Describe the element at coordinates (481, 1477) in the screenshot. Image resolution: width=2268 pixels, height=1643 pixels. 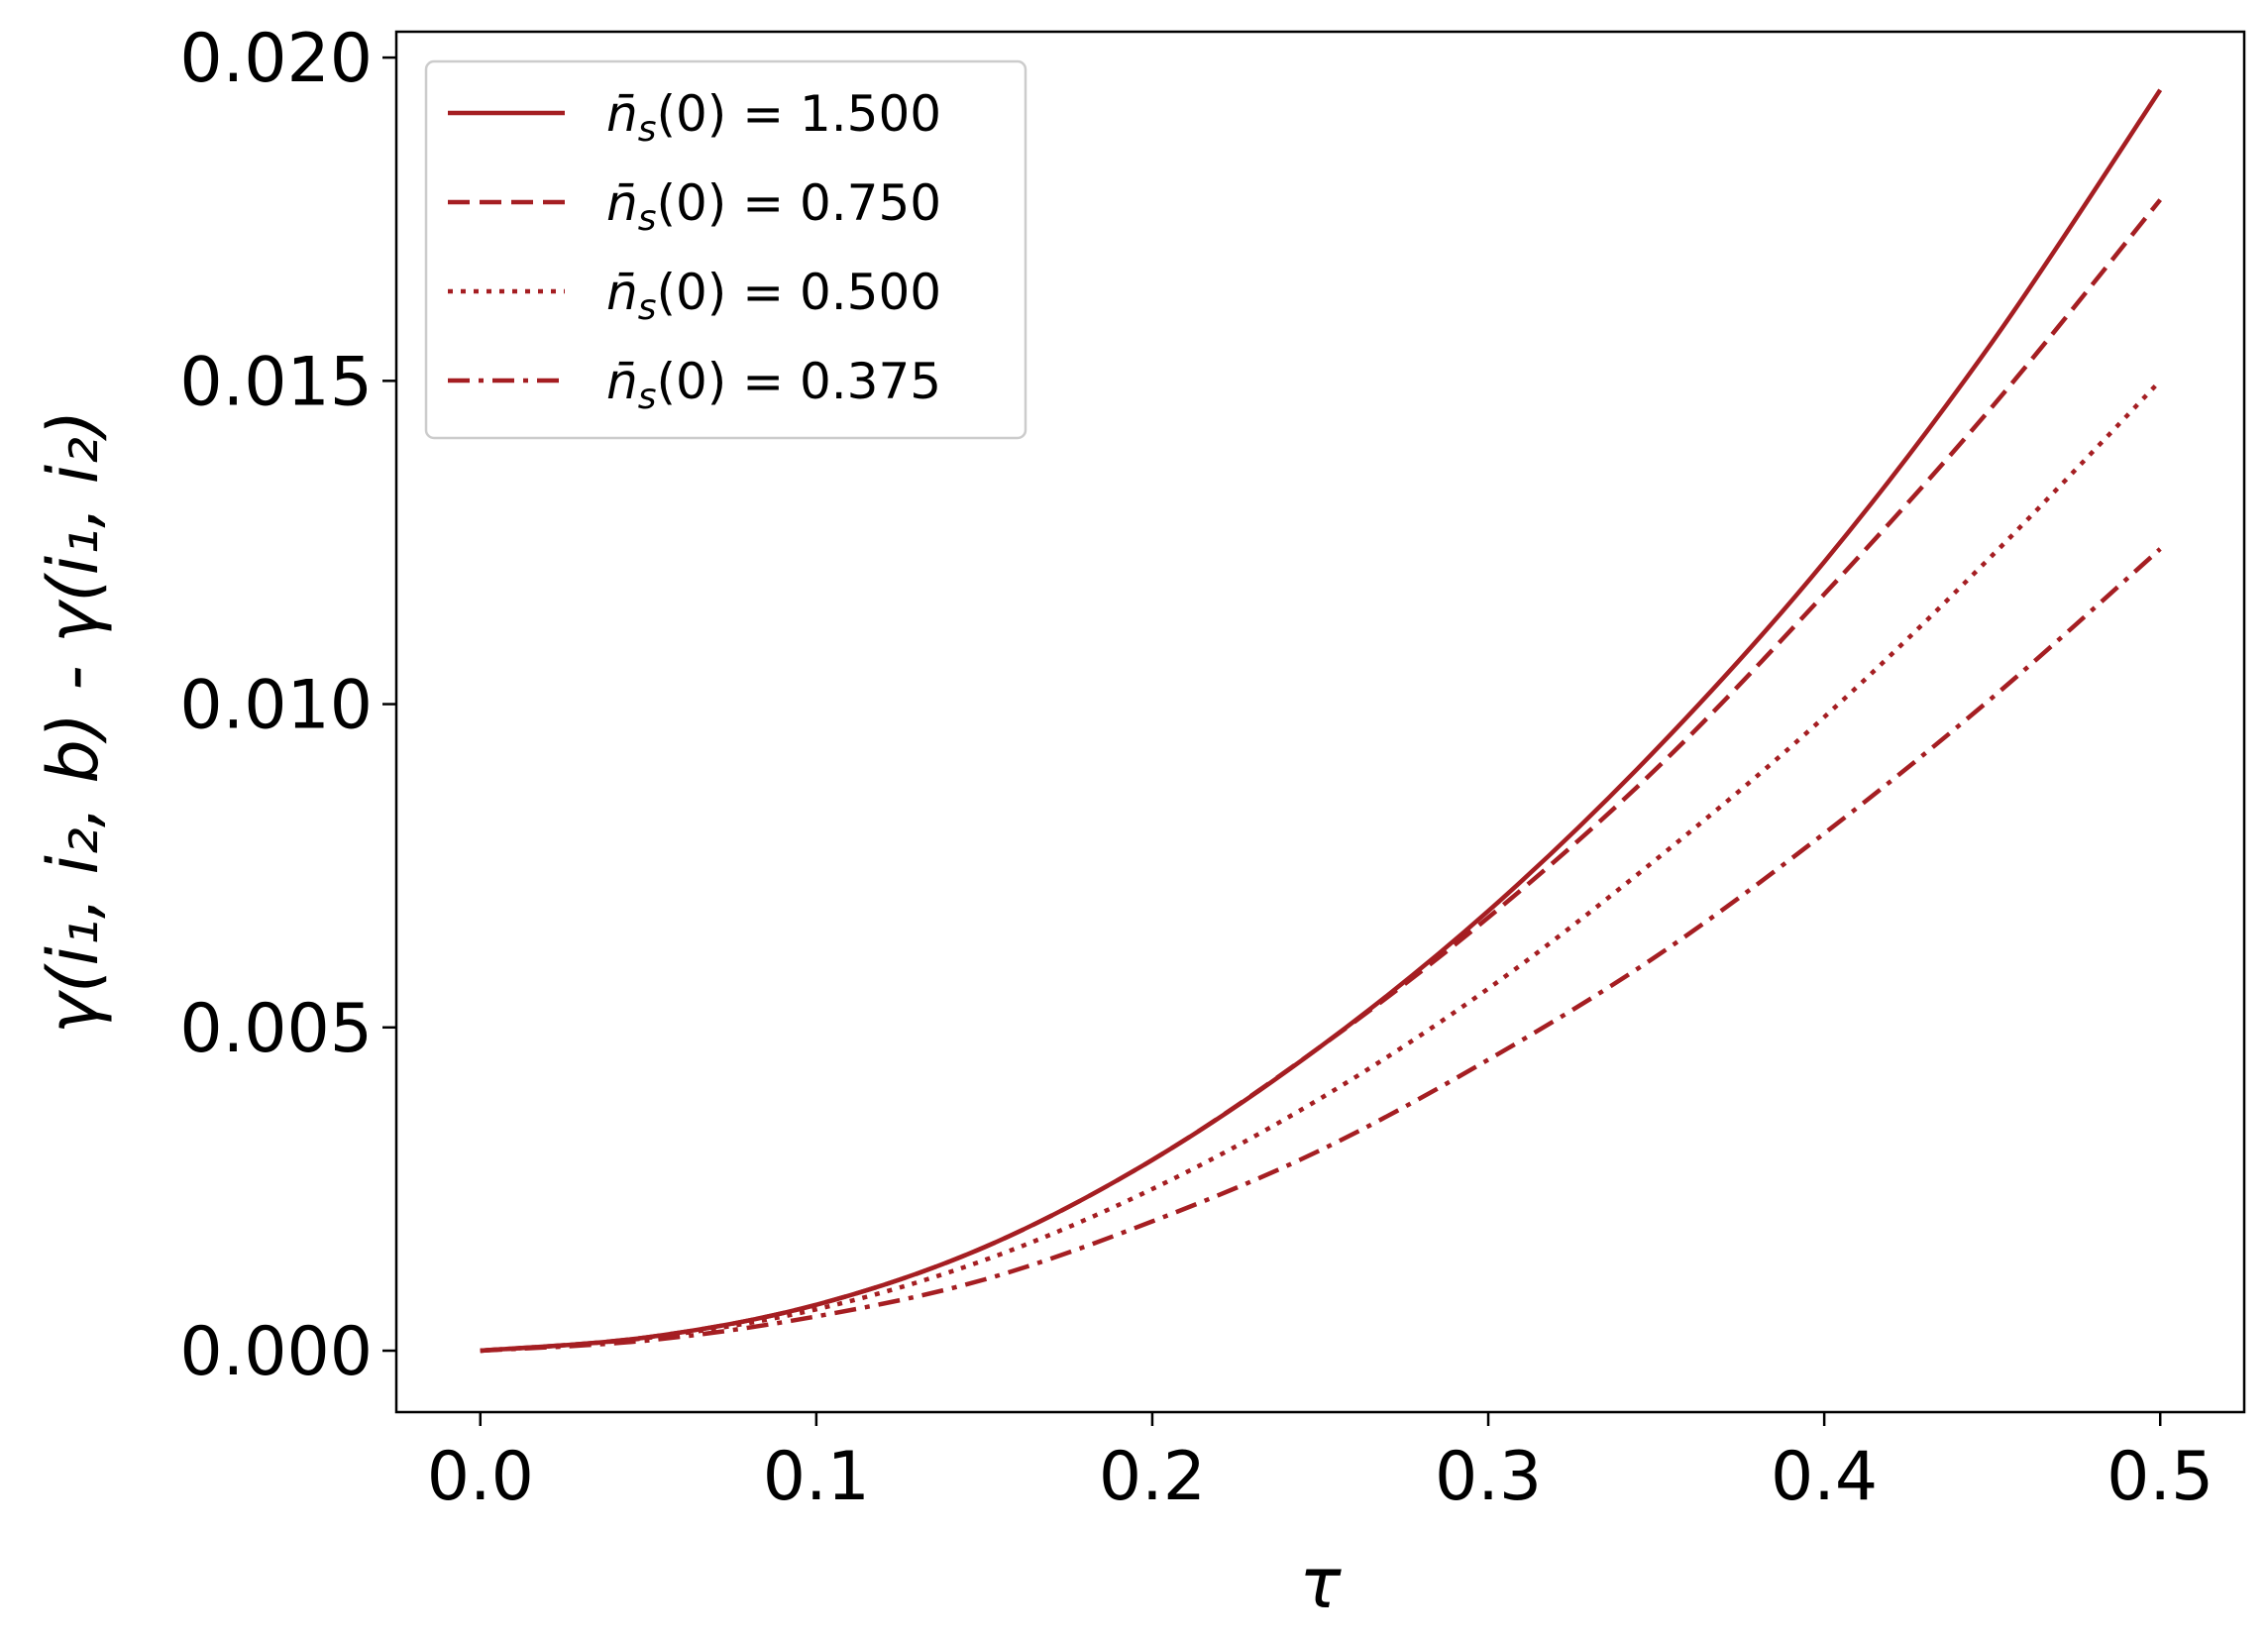
I see `x-tick-label: 0.0` at that location.